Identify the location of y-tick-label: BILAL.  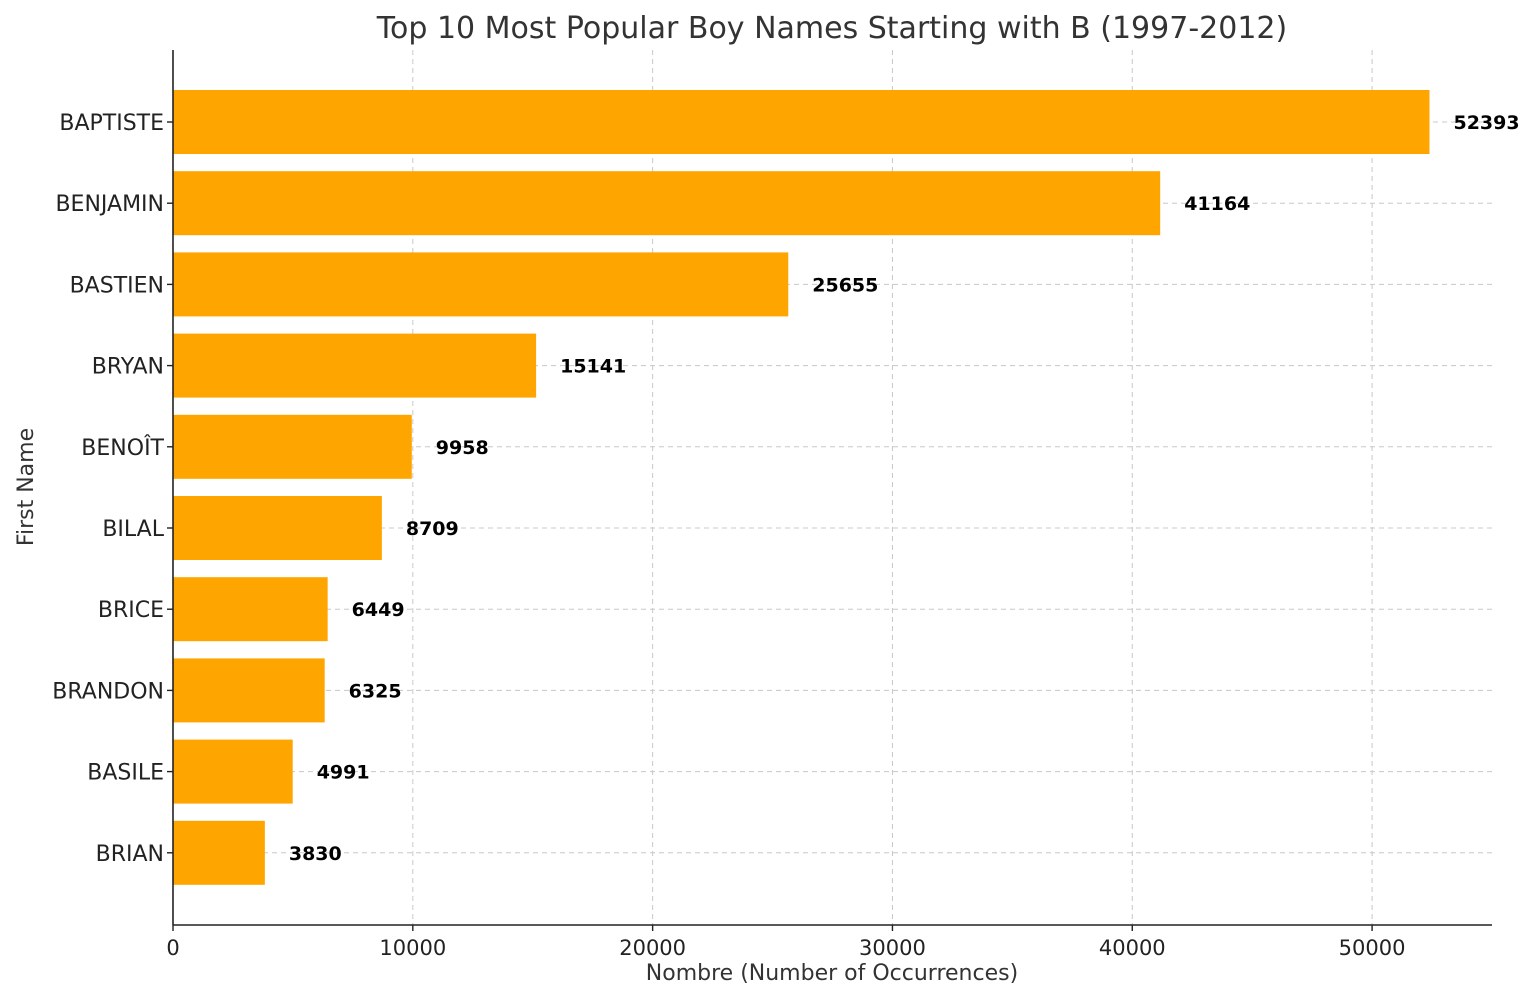
(133, 529).